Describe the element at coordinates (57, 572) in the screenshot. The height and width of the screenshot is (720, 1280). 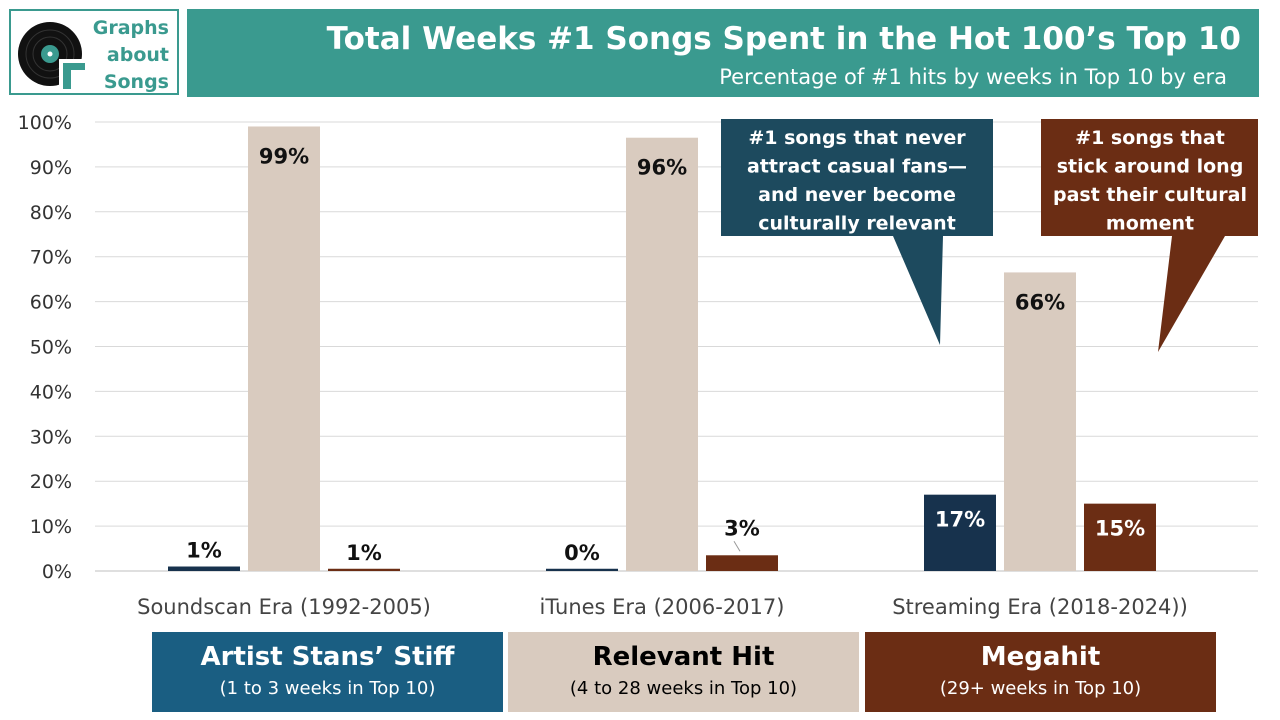
I see `y-tick-label: 0%` at that location.